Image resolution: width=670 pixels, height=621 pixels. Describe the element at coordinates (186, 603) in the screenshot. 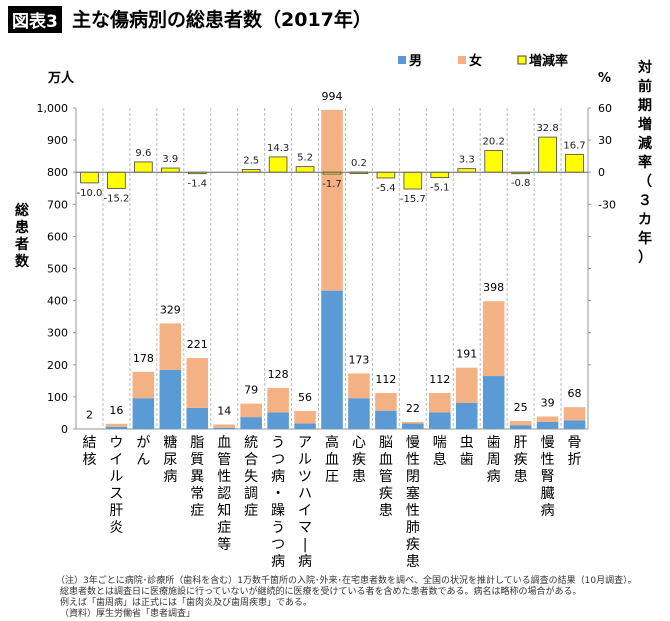

I see `note-line: 例えば「歯周病」は正式には「歯肉炎及び歯周疾患」である。` at that location.